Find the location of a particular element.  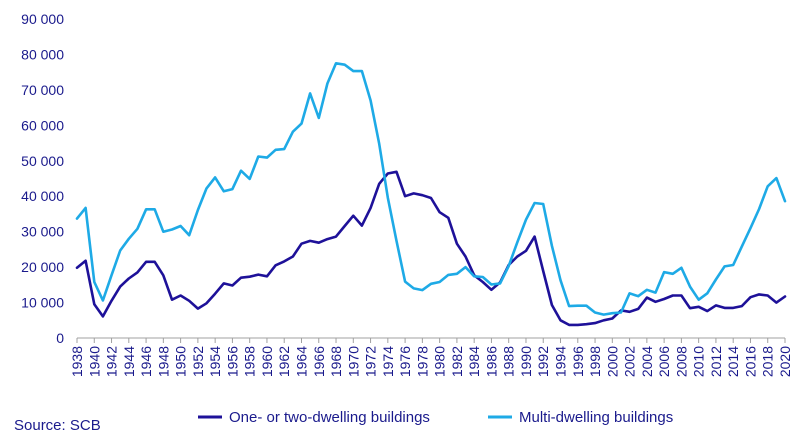

x-tick-label: 2008 is located at coordinates (681, 361).